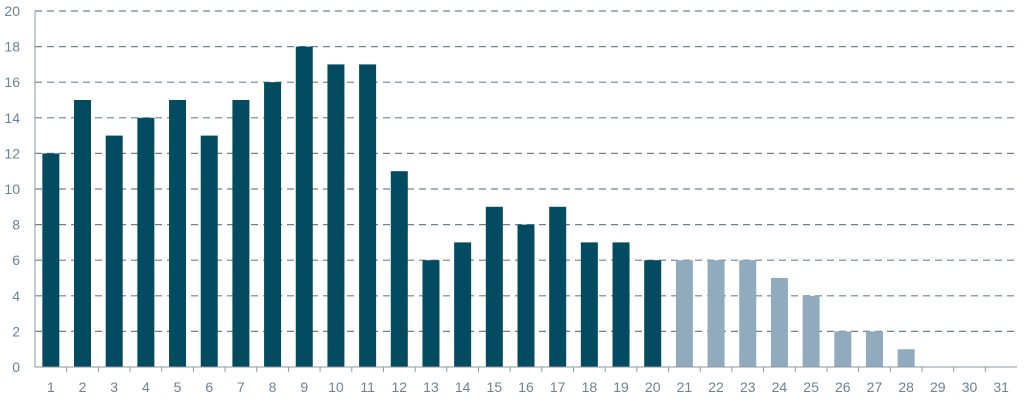  I want to click on y-tick-label: 8, so click(16, 225).